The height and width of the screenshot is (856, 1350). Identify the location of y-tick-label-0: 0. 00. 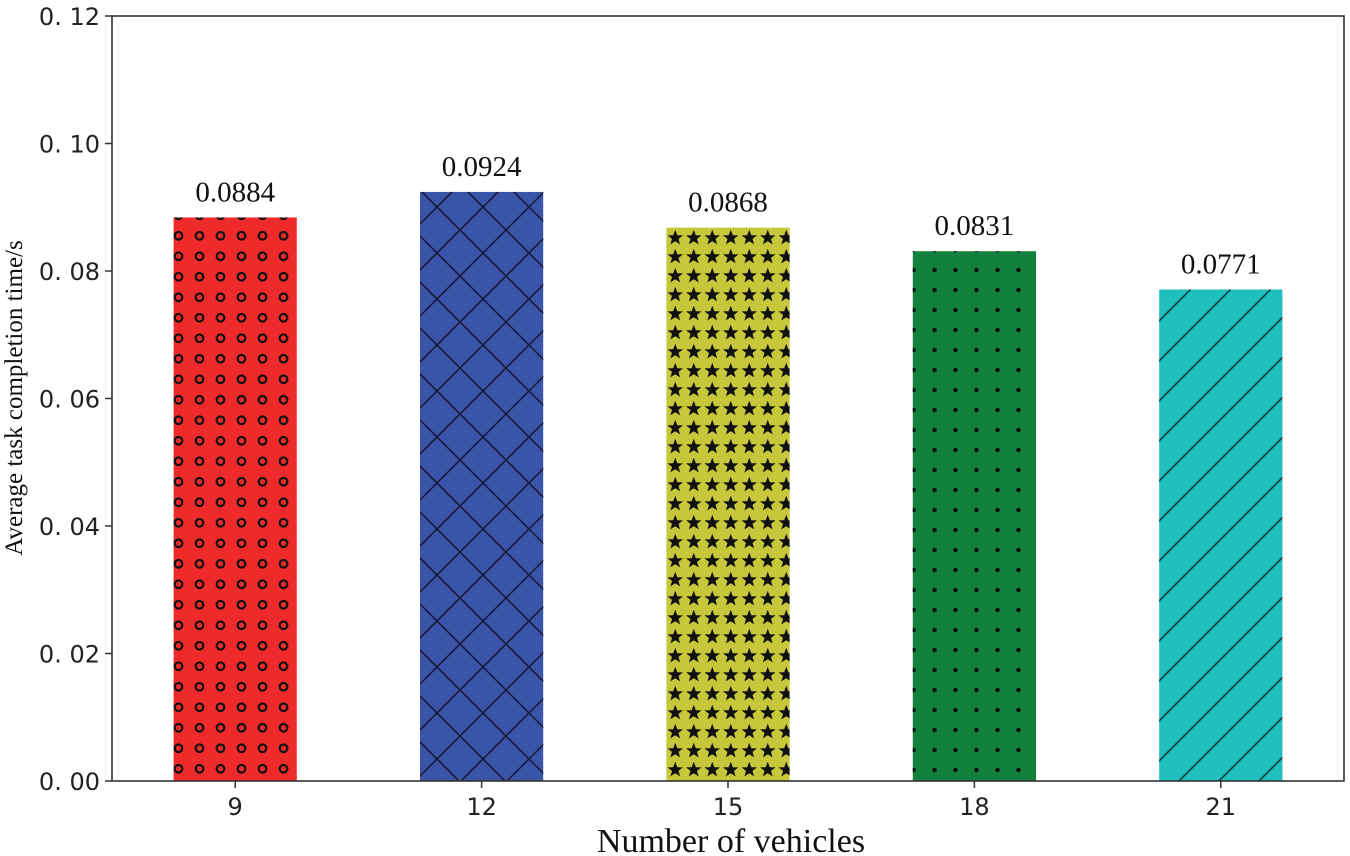
(69, 782).